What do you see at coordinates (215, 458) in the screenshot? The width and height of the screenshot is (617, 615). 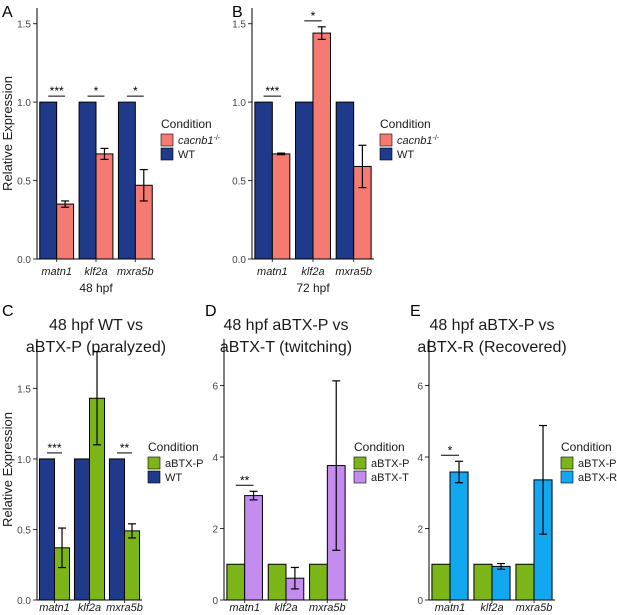 I see `y-tick-label: 4` at bounding box center [215, 458].